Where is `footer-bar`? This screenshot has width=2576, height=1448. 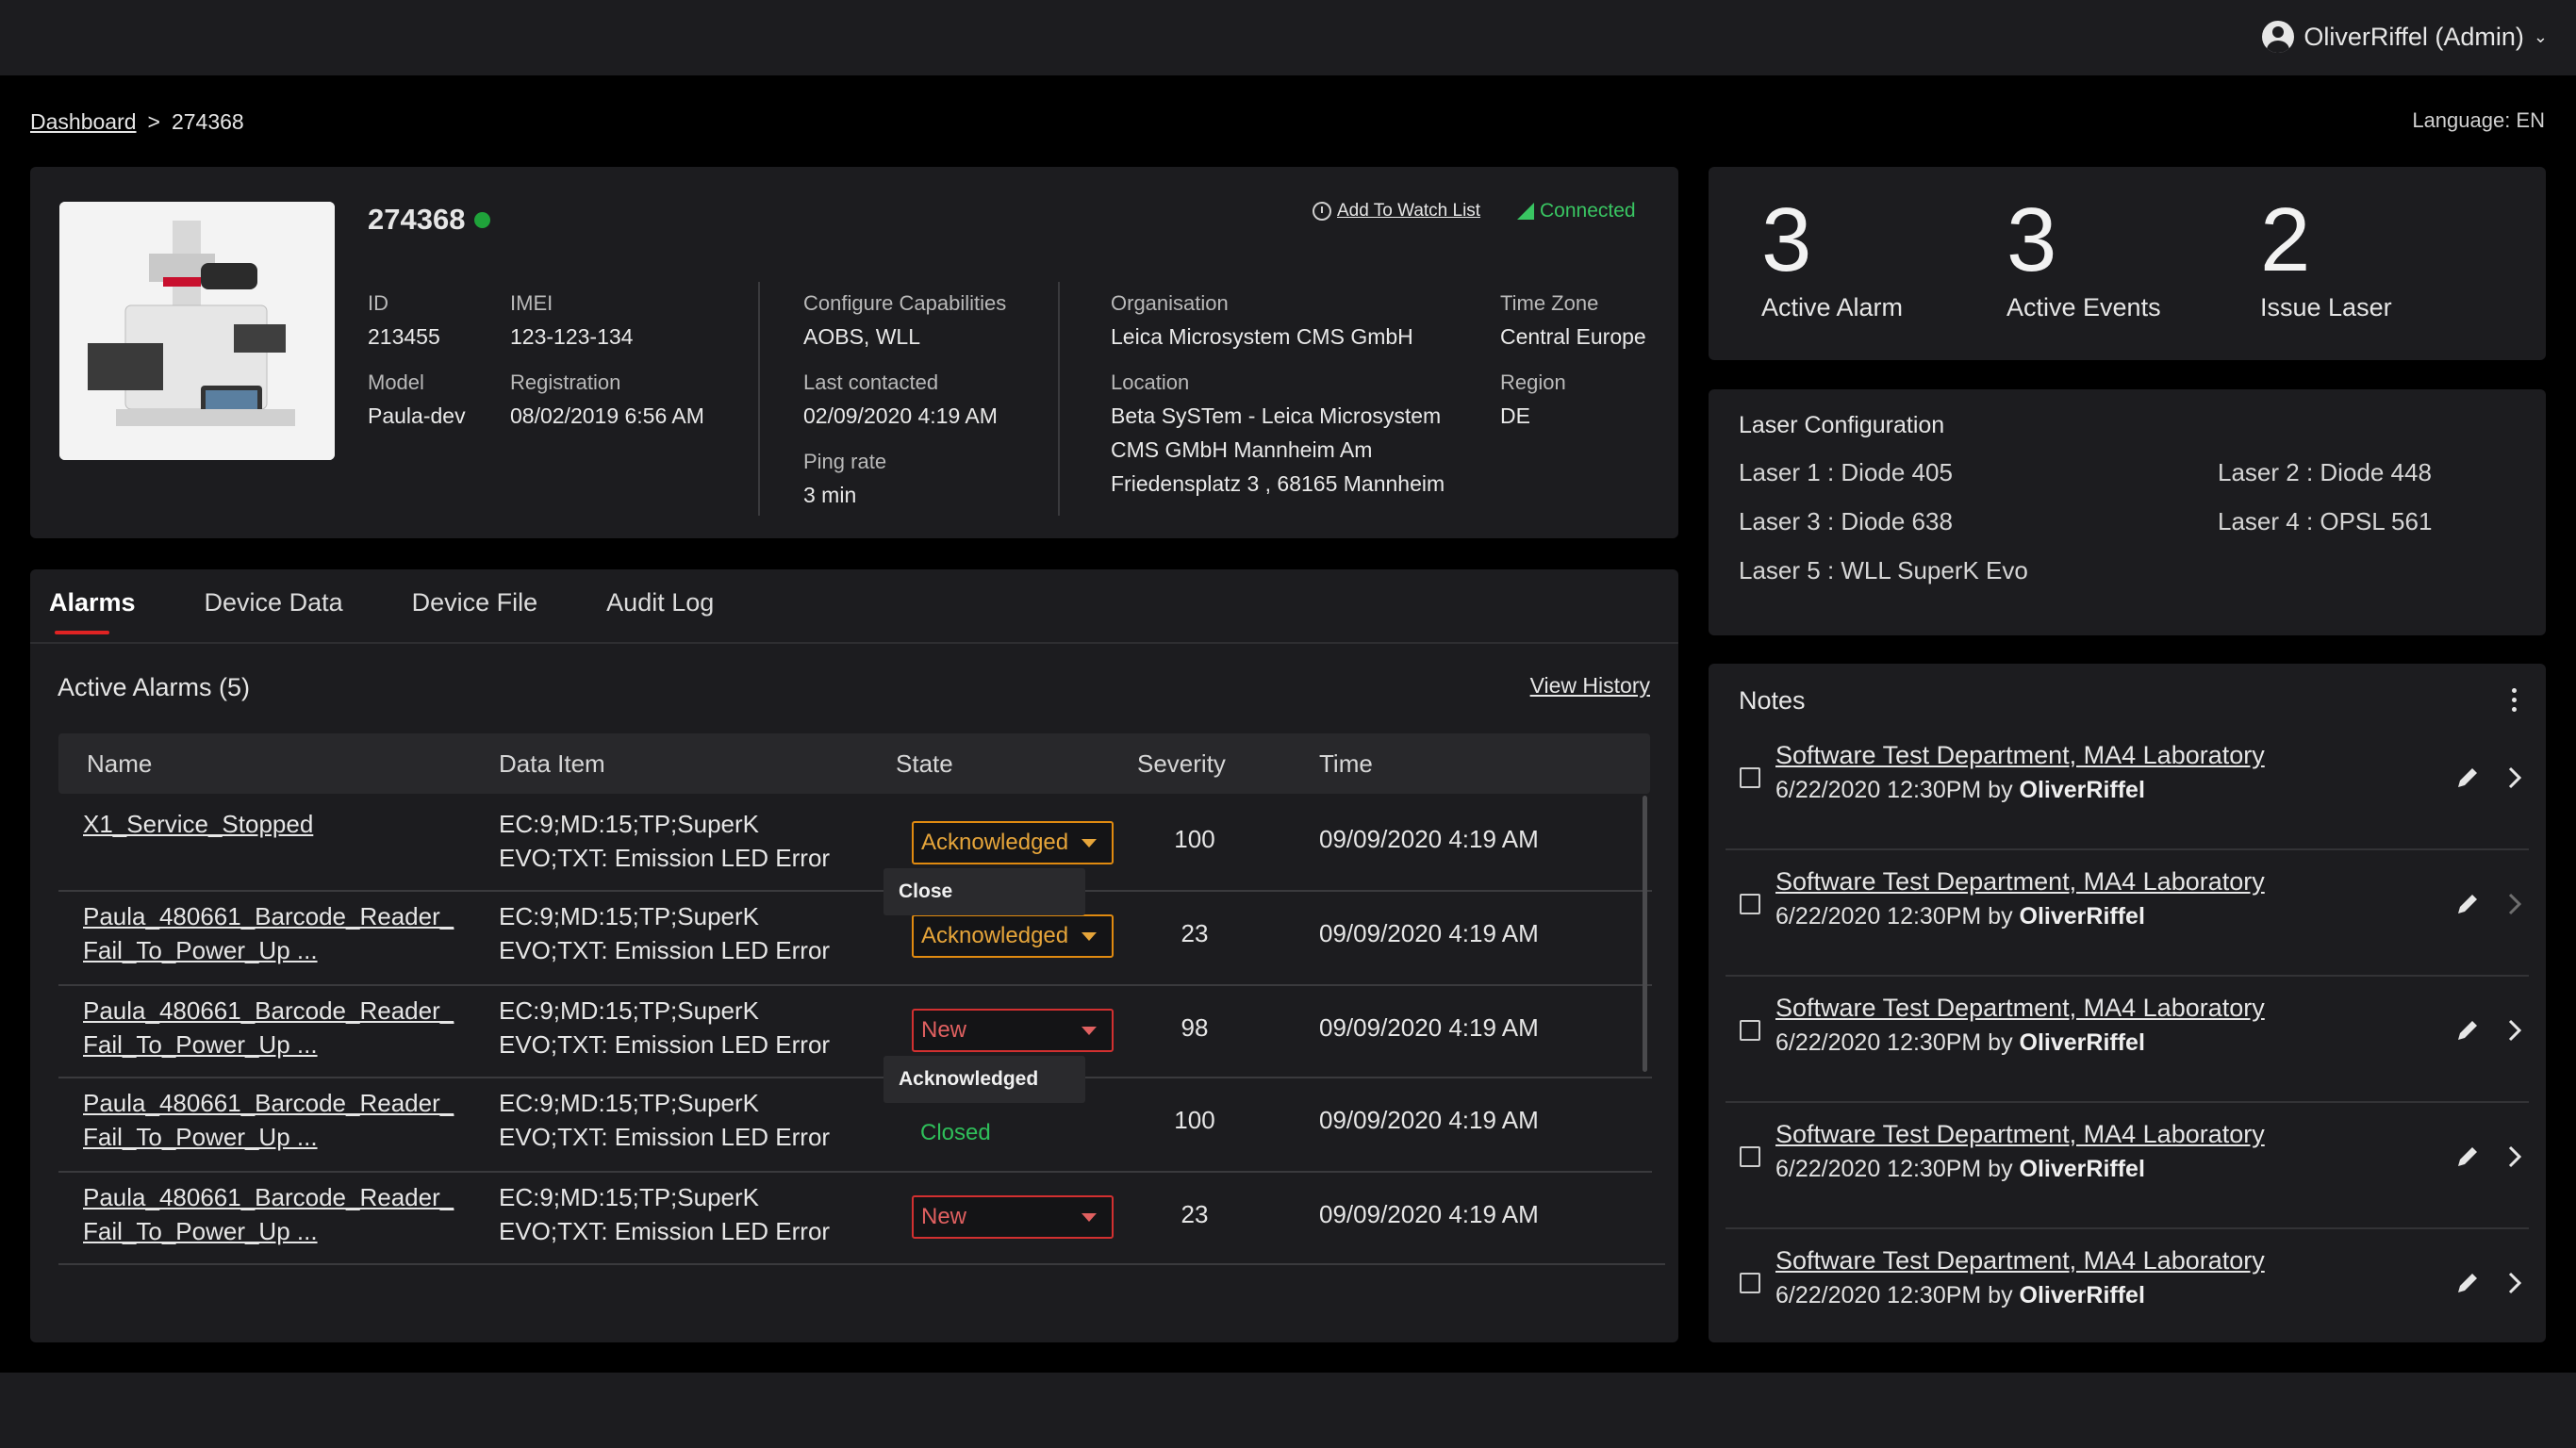
footer-bar is located at coordinates (1288, 1410).